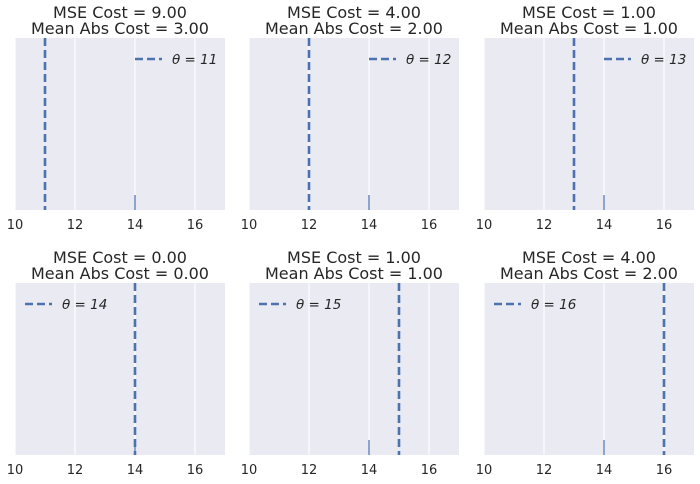 The width and height of the screenshot is (700, 484). Describe the element at coordinates (553, 305) in the screenshot. I see `legend-label: θ = 16` at that location.